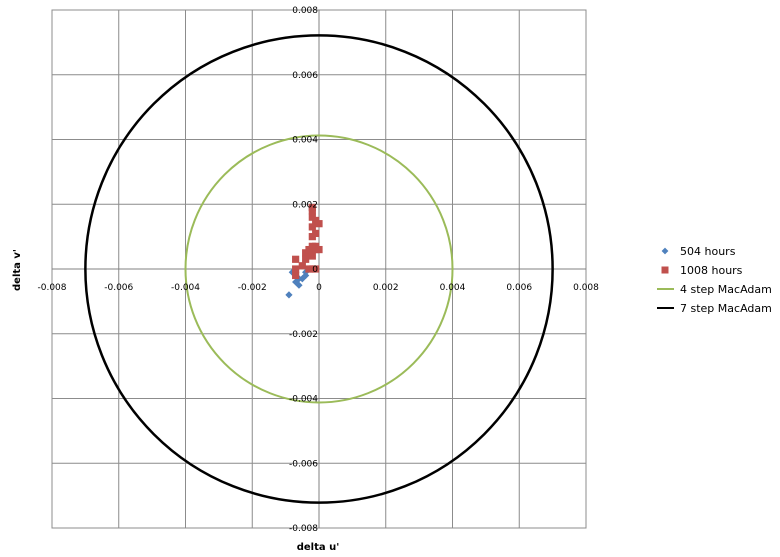  Describe the element at coordinates (726, 308) in the screenshot. I see `legend-label: 7 step MacAdam` at that location.